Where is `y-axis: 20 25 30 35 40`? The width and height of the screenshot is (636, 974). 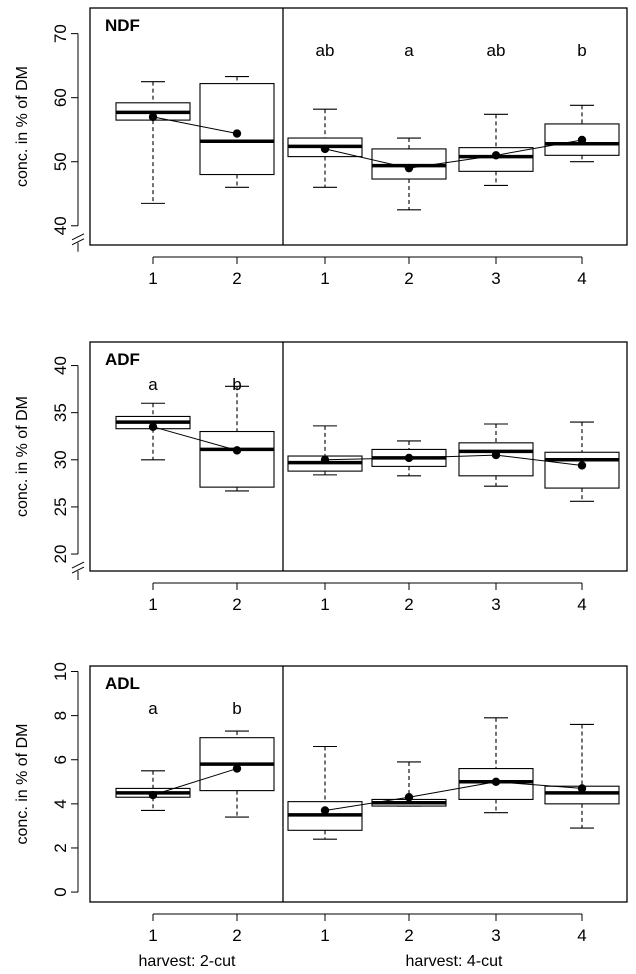 y-axis: 20 25 30 35 40 is located at coordinates (68, 468).